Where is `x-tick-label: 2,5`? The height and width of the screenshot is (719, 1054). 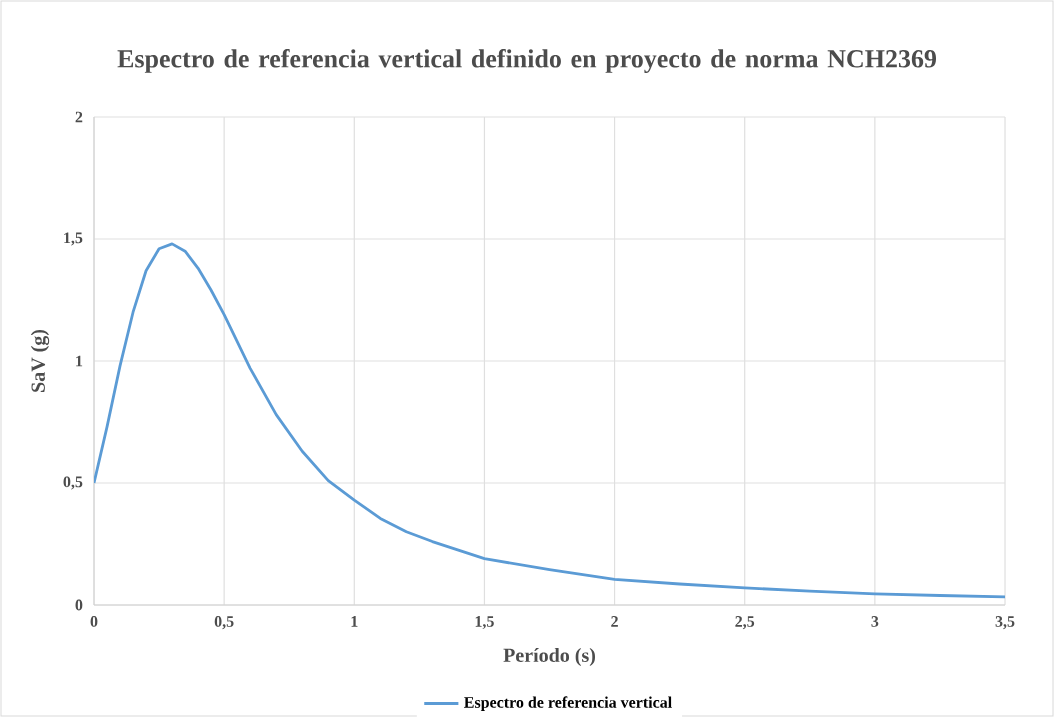
x-tick-label: 2,5 is located at coordinates (745, 623).